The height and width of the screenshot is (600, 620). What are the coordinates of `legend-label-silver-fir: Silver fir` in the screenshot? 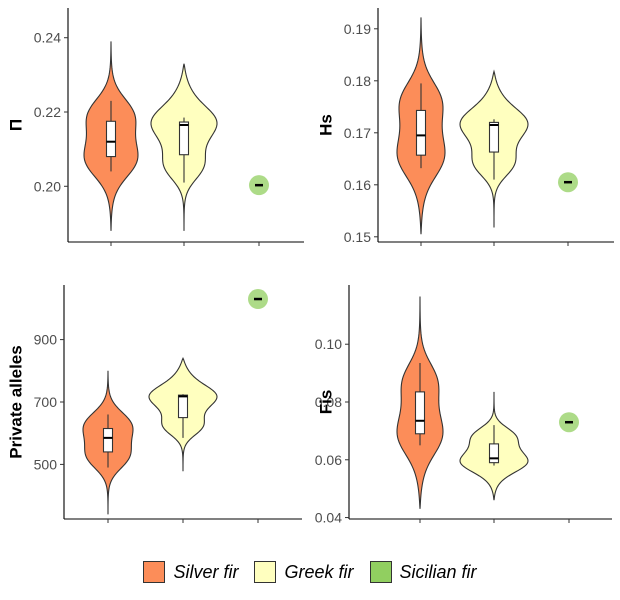 It's located at (206, 571).